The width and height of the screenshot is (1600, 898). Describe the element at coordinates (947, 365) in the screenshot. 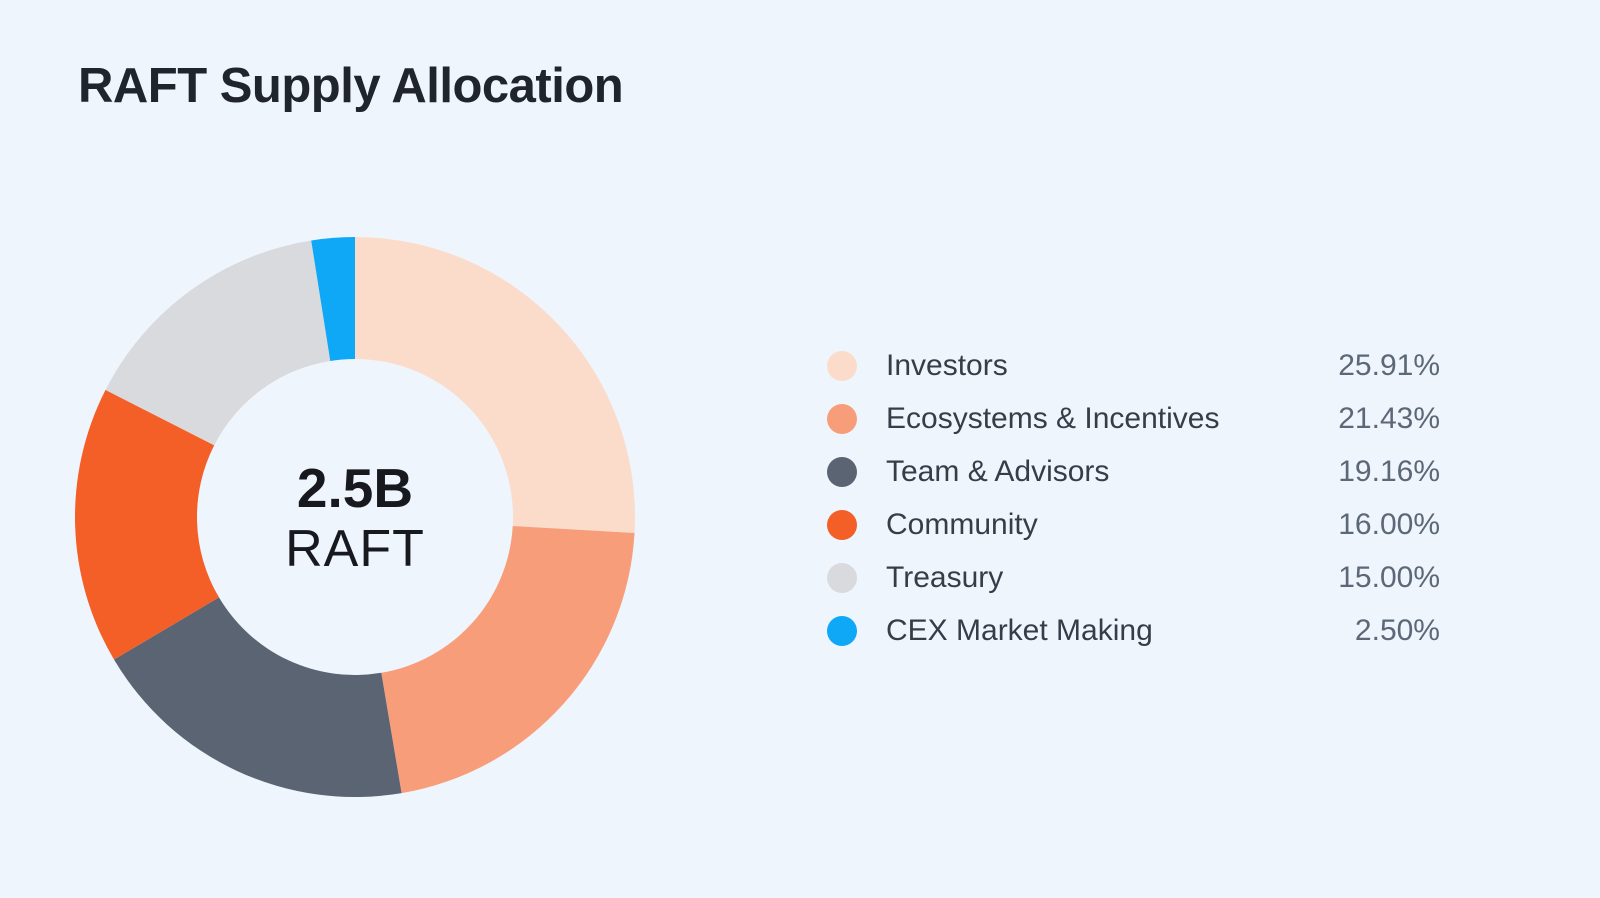

I see `legend-label: Investors` at that location.